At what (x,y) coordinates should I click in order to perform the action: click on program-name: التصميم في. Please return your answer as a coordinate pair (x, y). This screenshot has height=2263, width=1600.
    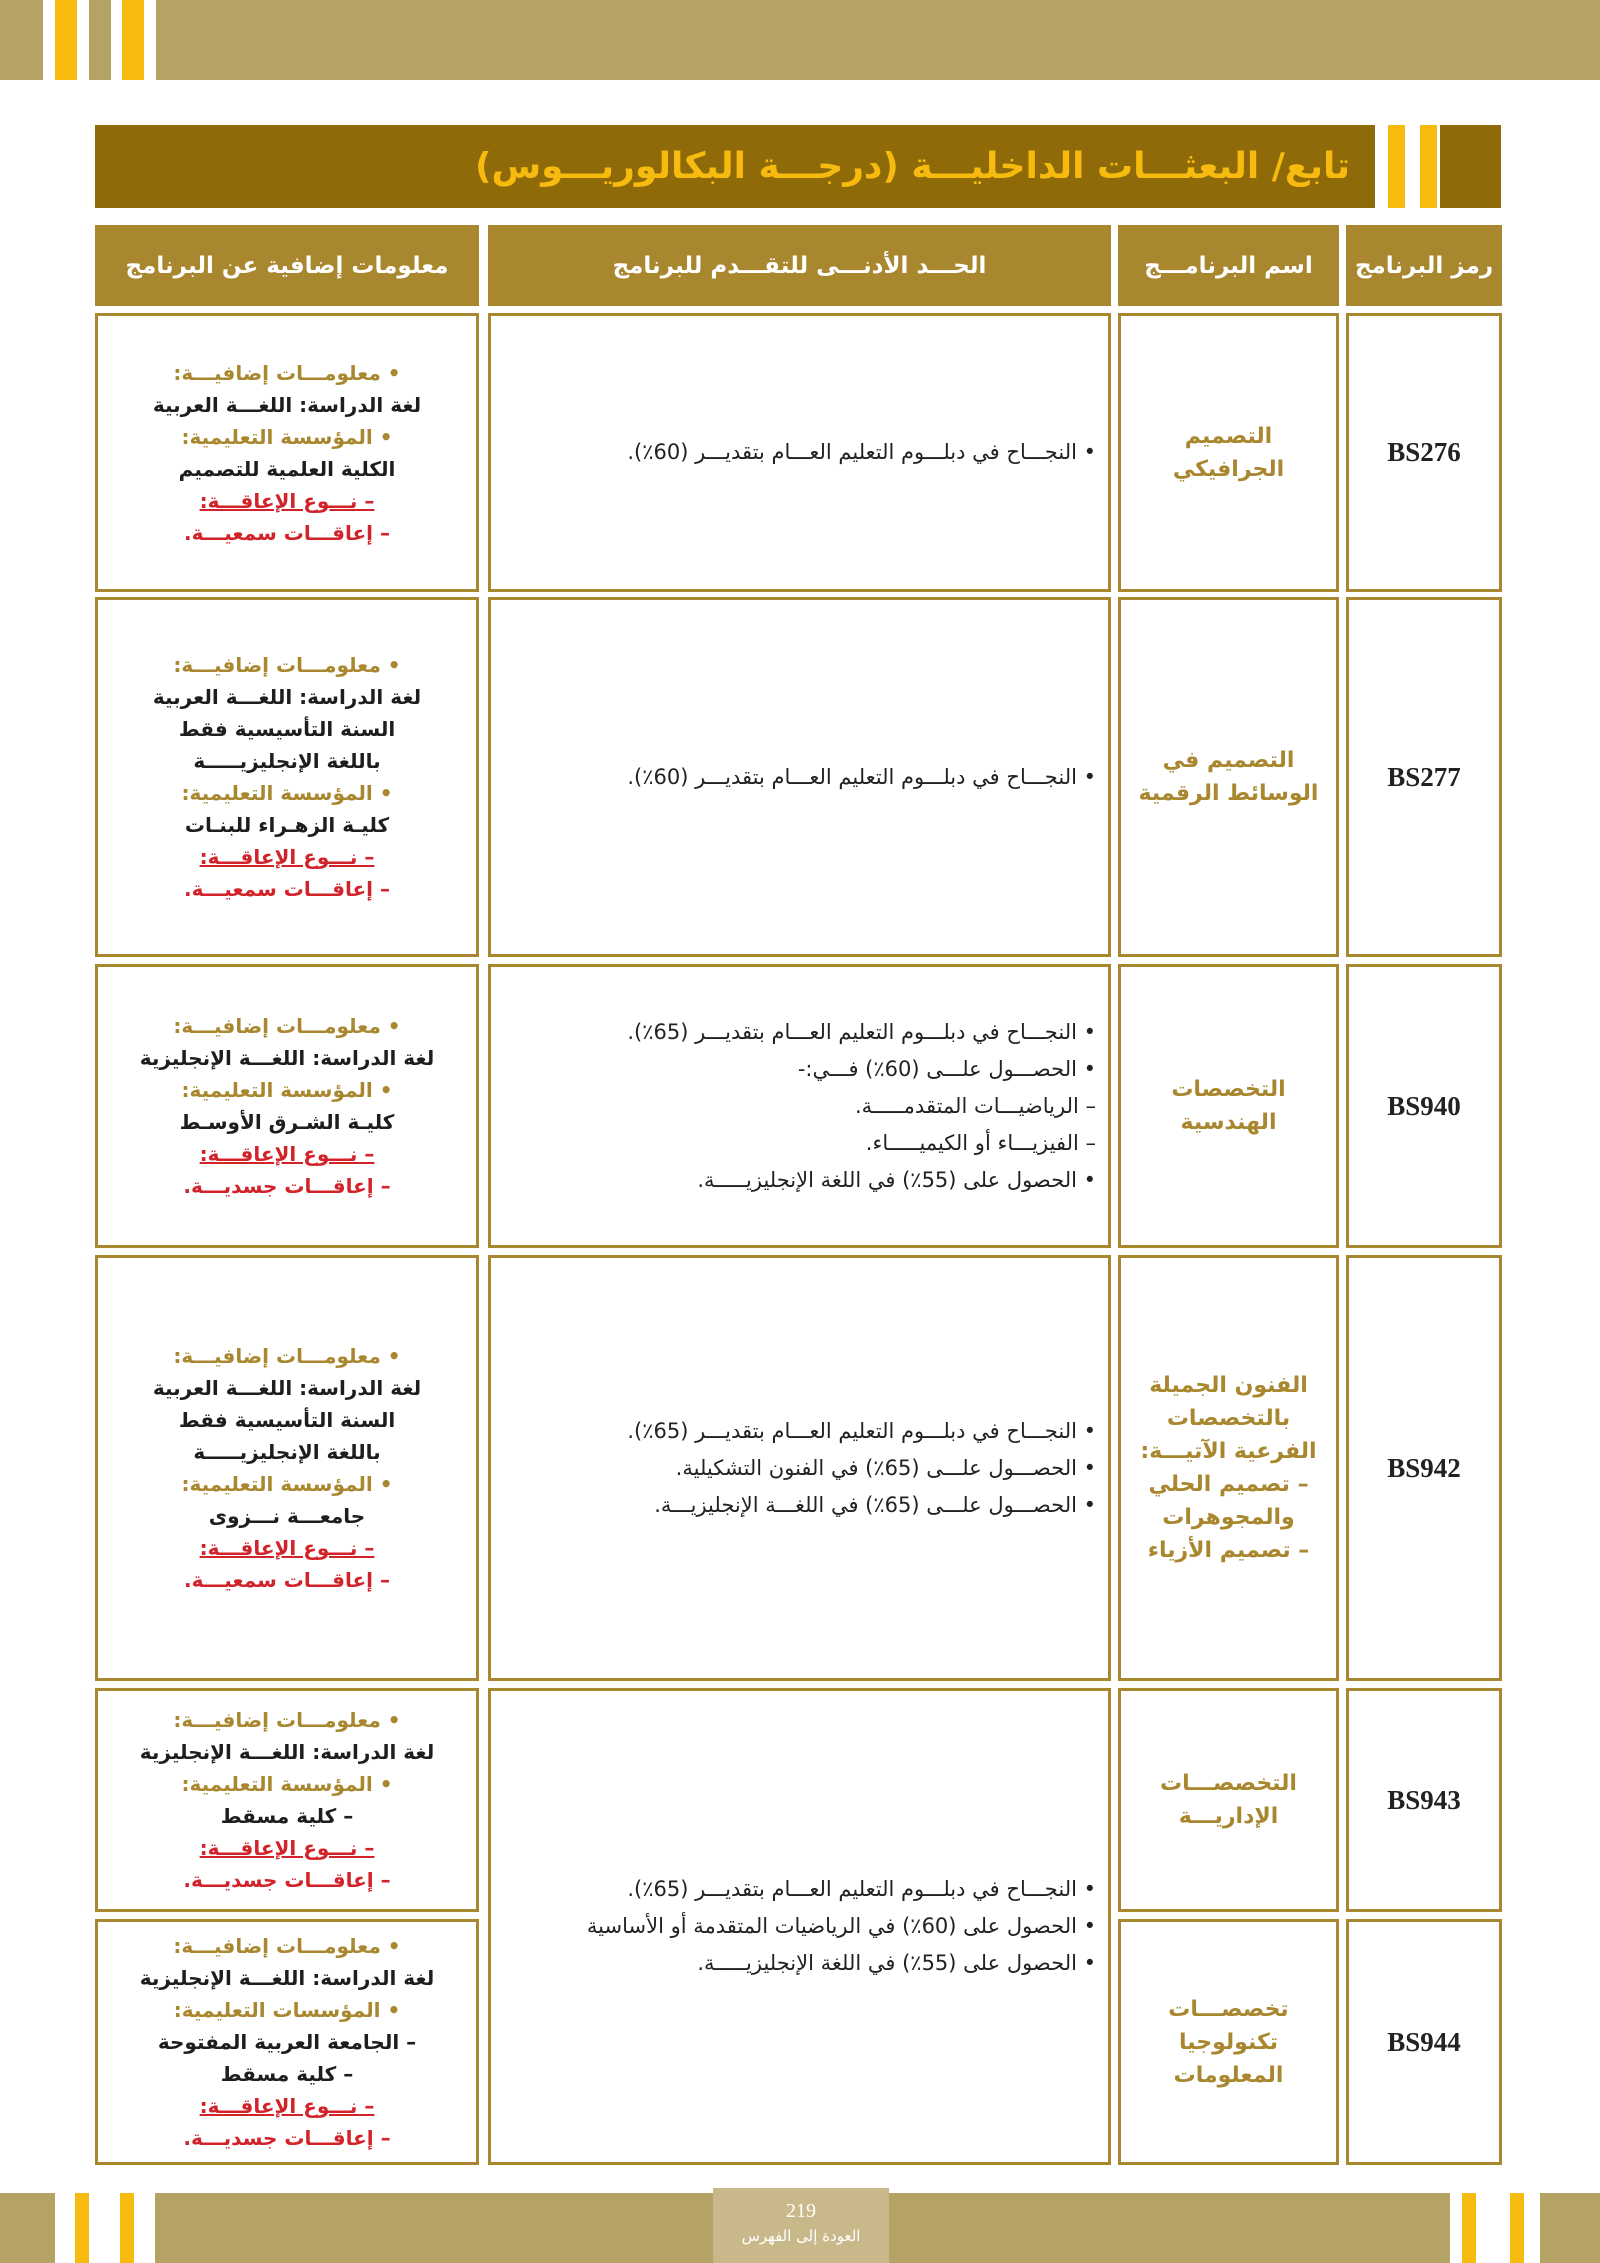
    Looking at the image, I should click on (1228, 760).